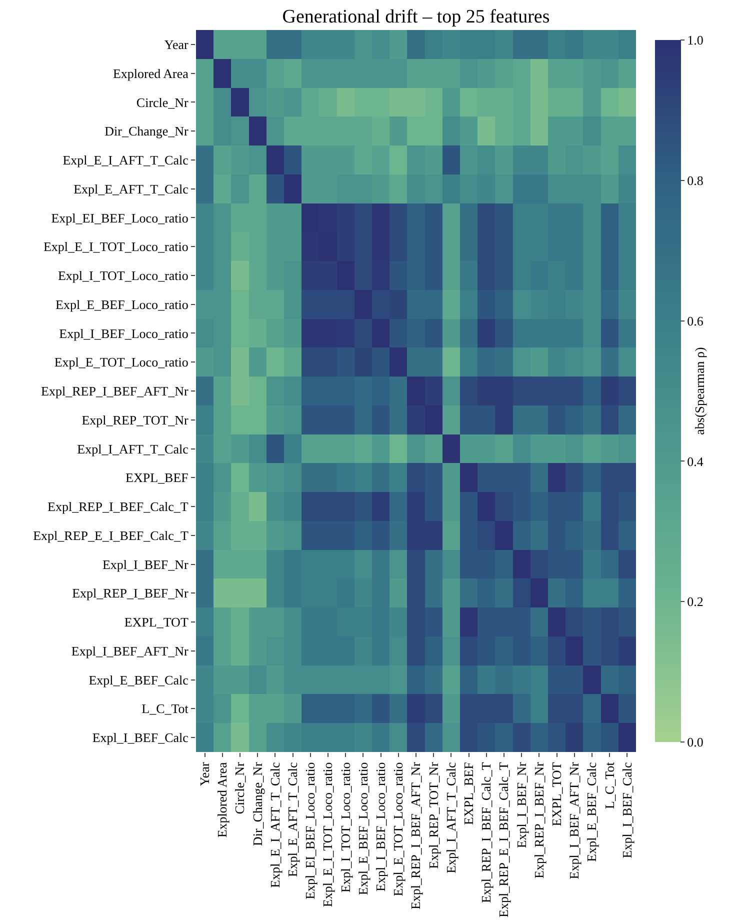 Image resolution: width=729 pixels, height=920 pixels. Describe the element at coordinates (163, 102) in the screenshot. I see `y-tick-label: Circle_Nr` at that location.